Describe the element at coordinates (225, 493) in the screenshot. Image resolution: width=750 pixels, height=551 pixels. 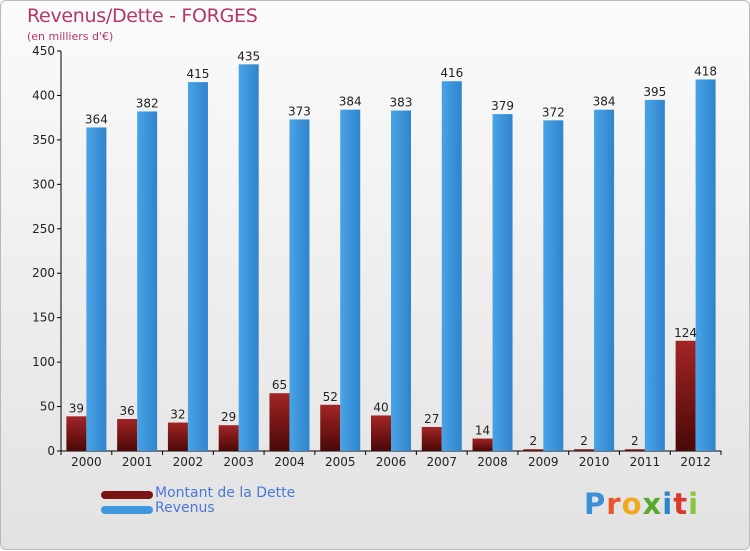
I see `legend-label-dette: Montant de la Dette` at that location.